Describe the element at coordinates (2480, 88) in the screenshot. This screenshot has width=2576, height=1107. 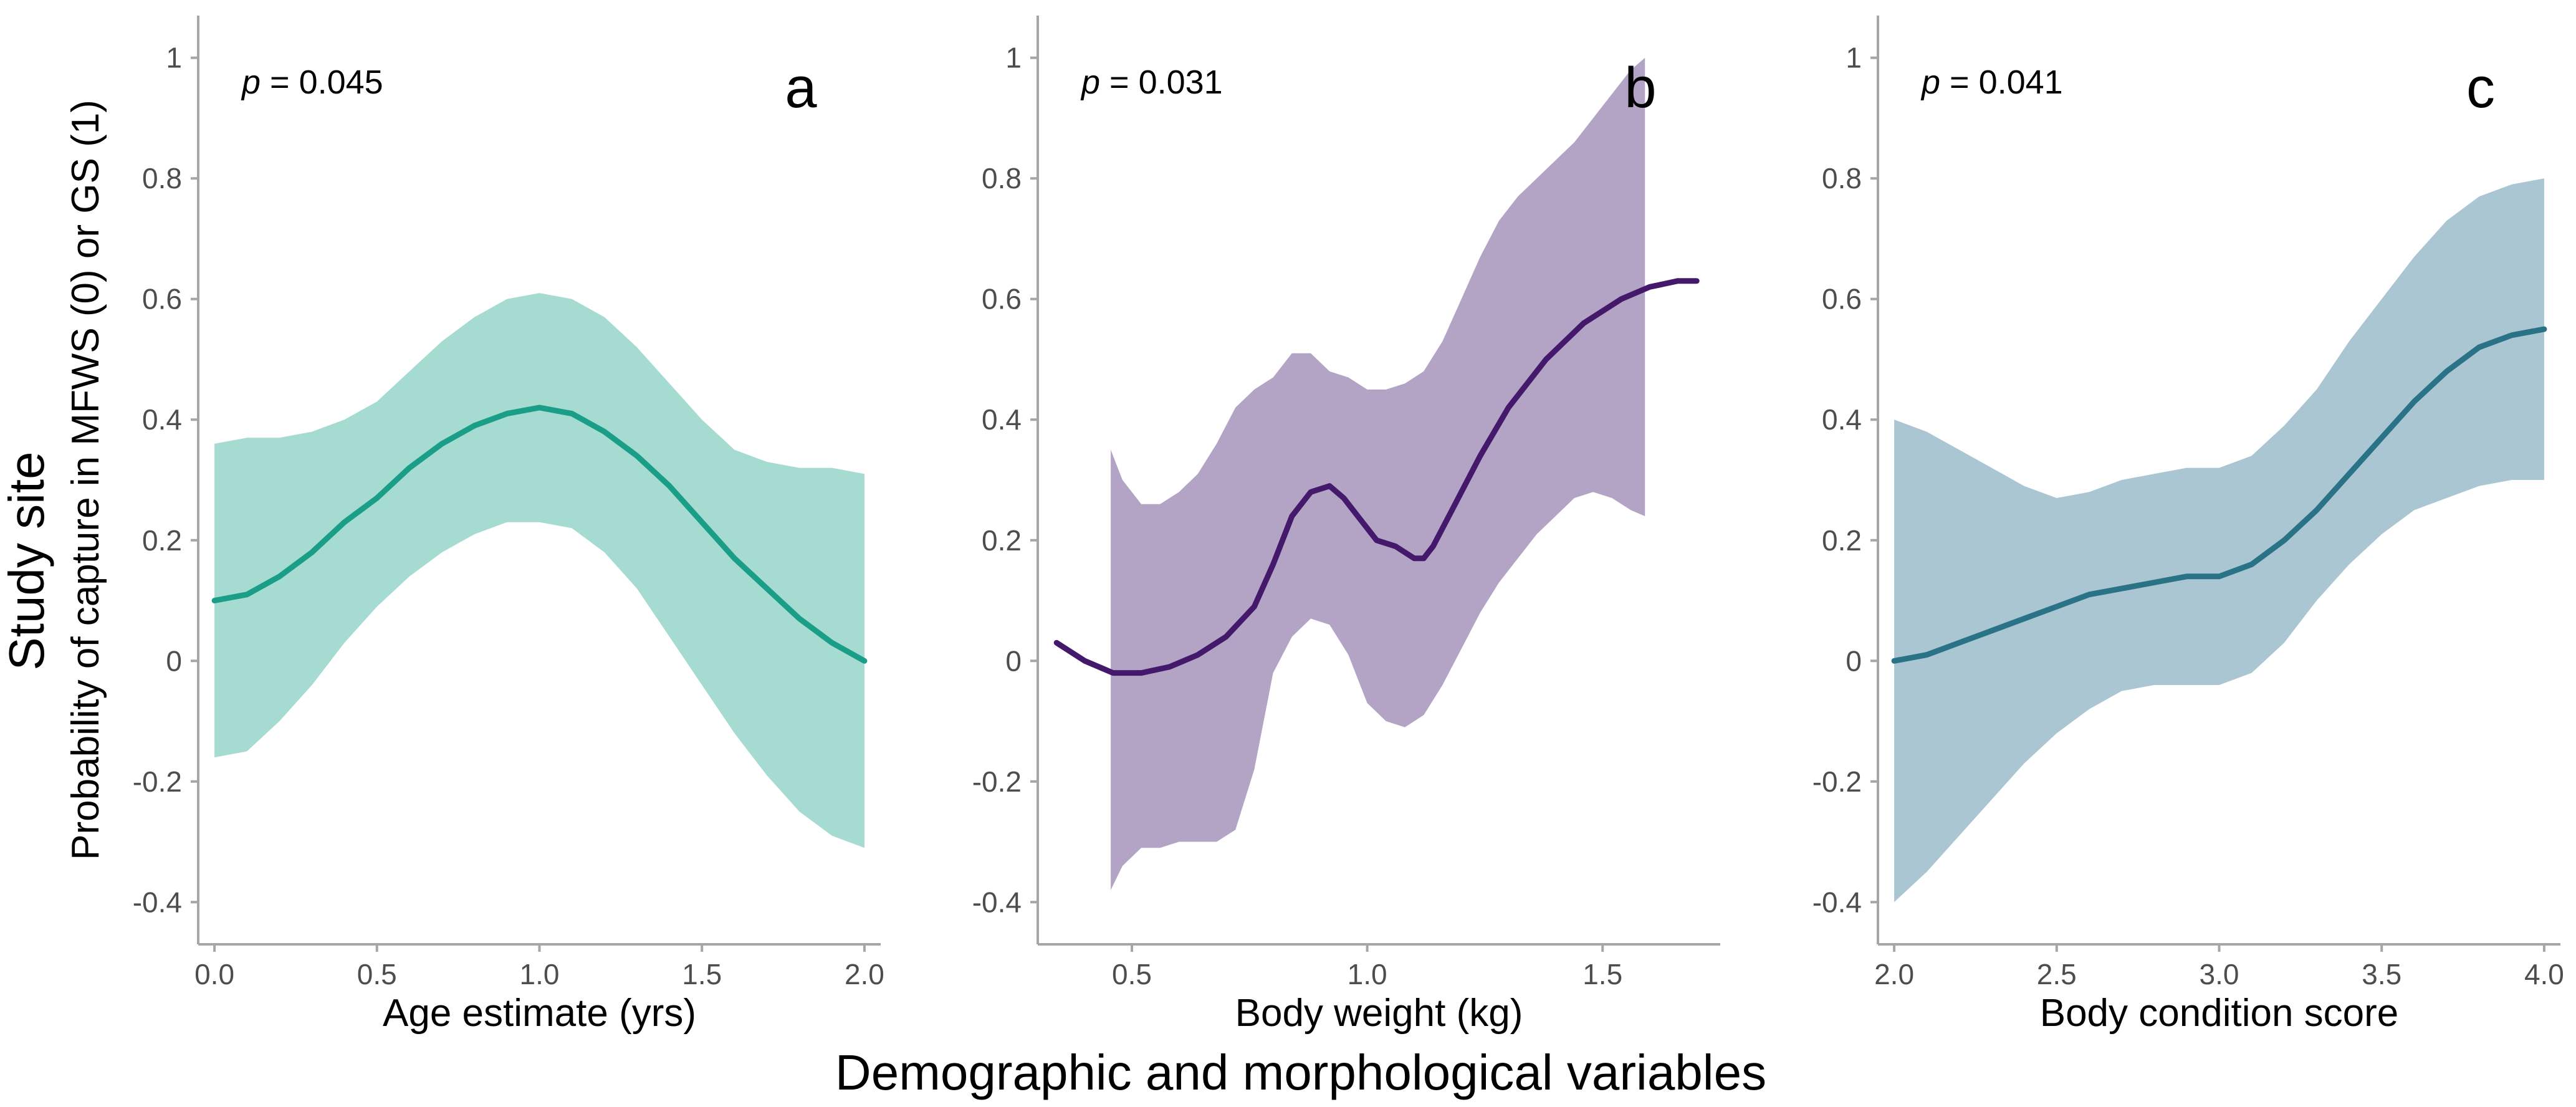
I see `panel-letter-c: c` at that location.